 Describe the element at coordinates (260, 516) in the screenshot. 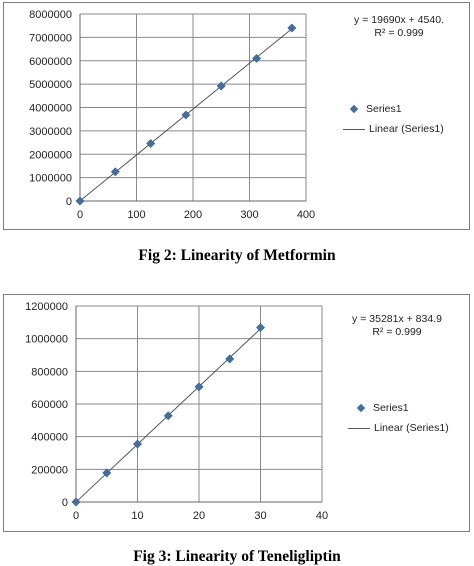

I see `x-tick-label: 30` at that location.